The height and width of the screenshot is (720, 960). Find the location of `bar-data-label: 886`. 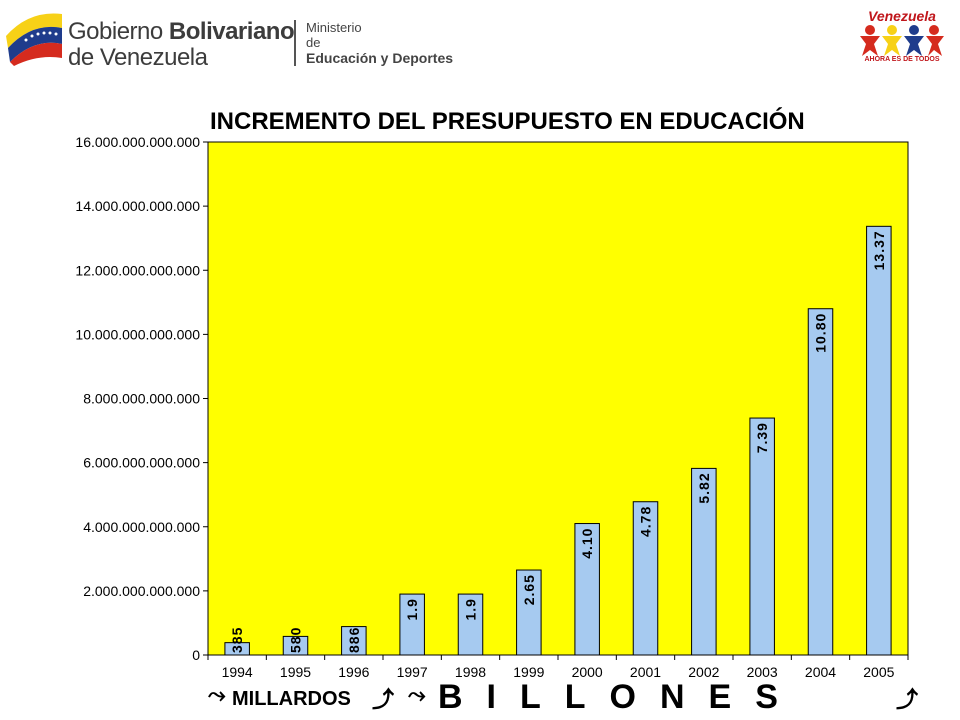

bar-data-label: 886 is located at coordinates (354, 640).